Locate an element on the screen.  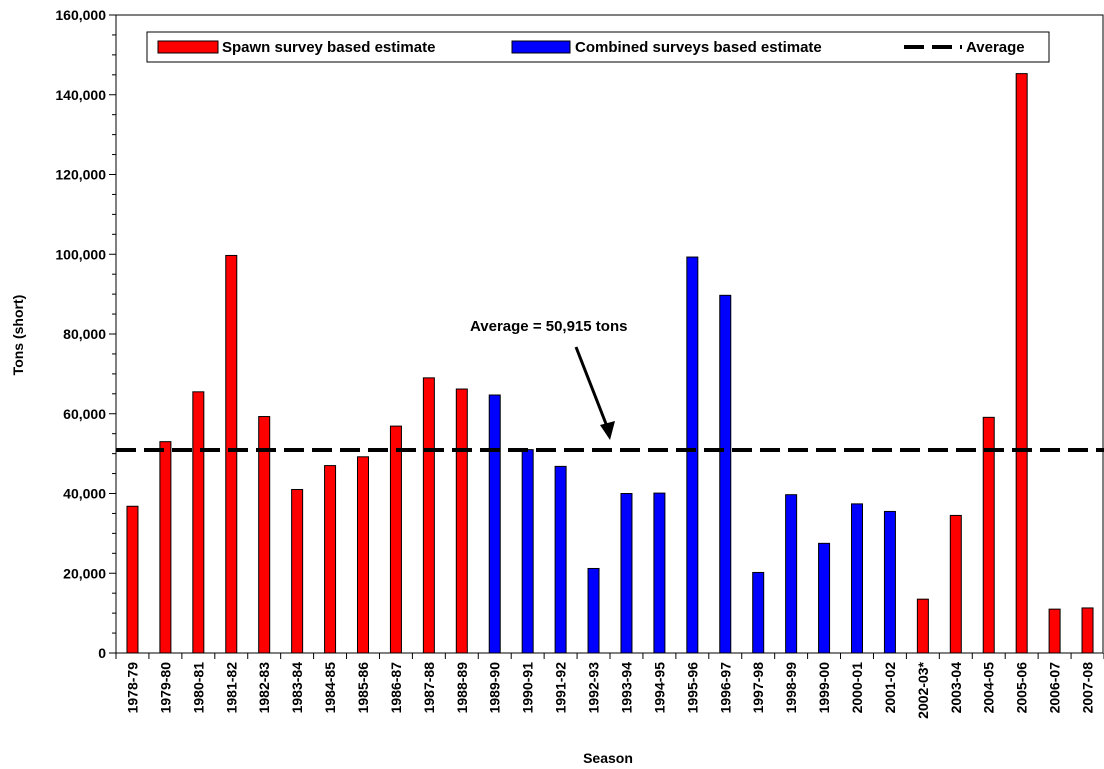
x-tick-label: 2000-01 is located at coordinates (857, 688).